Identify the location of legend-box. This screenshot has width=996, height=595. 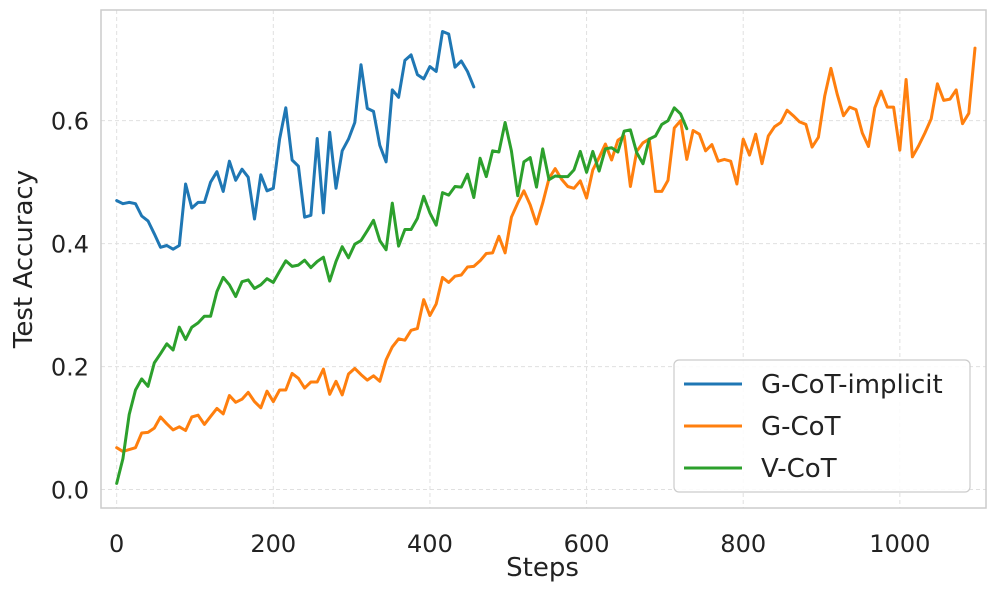
(822, 426).